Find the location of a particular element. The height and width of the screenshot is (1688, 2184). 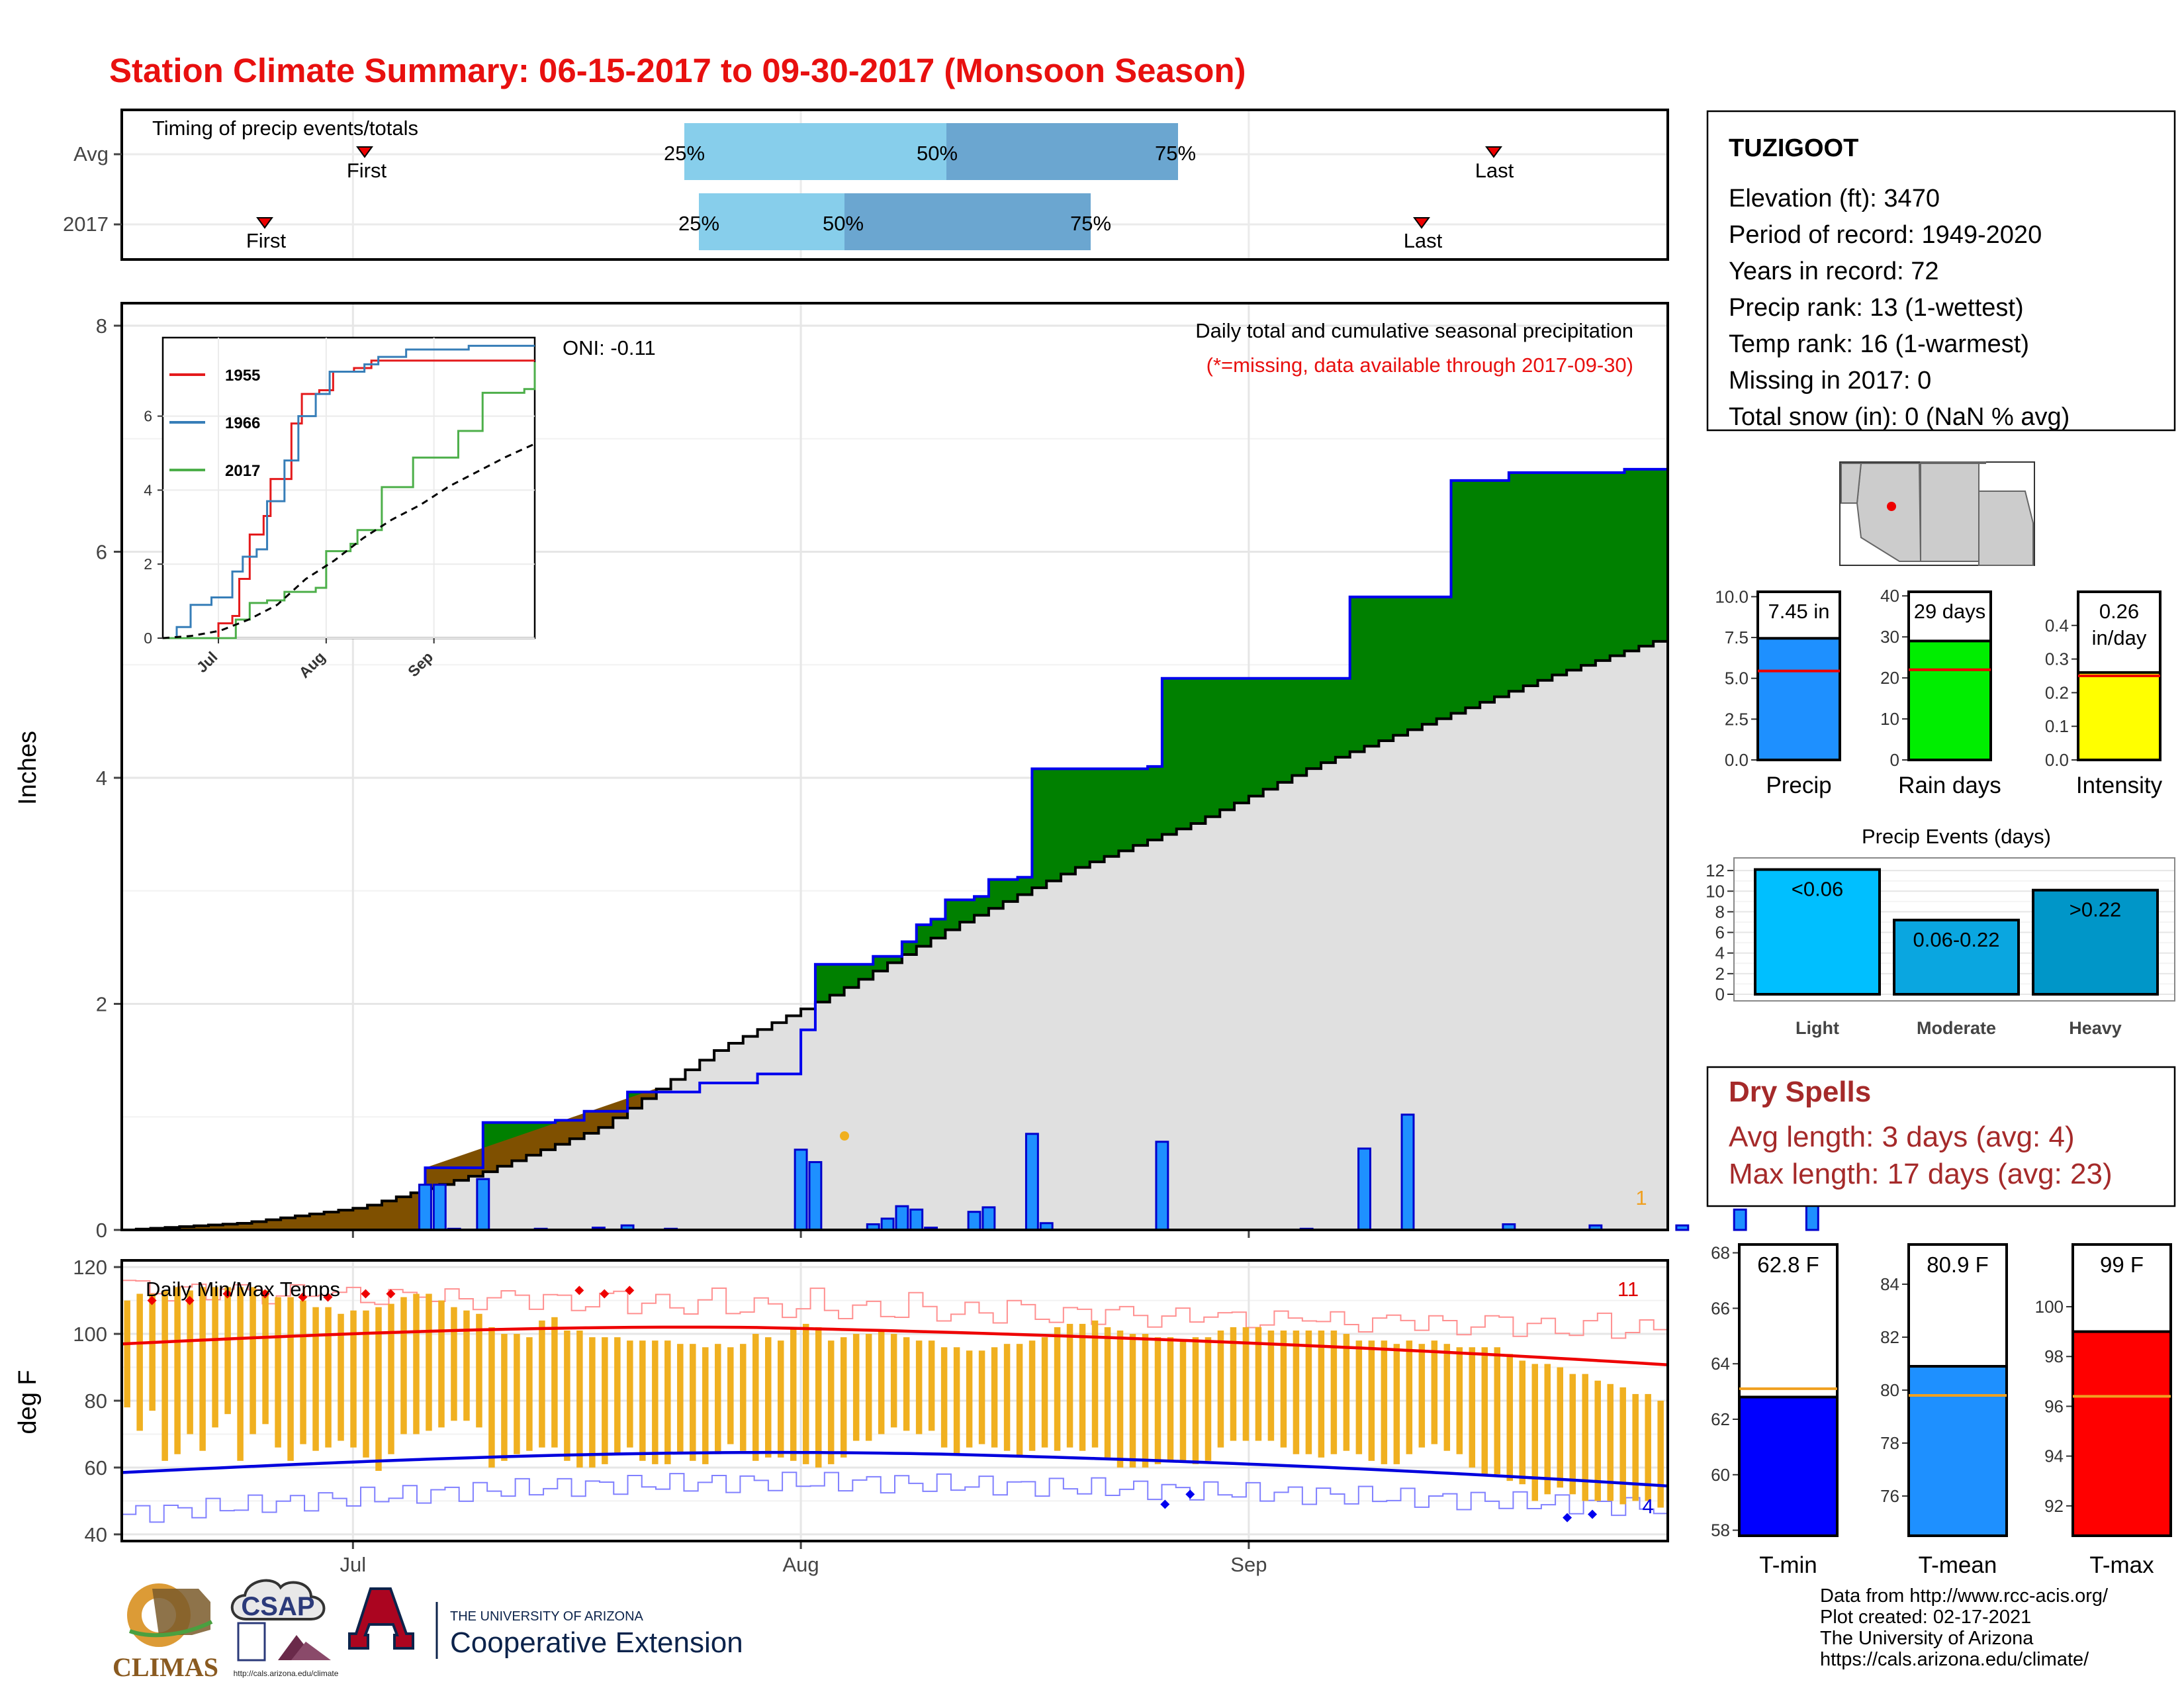

footer-line-4: https://cals.arizona.edu/climate/ is located at coordinates (1954, 1659).